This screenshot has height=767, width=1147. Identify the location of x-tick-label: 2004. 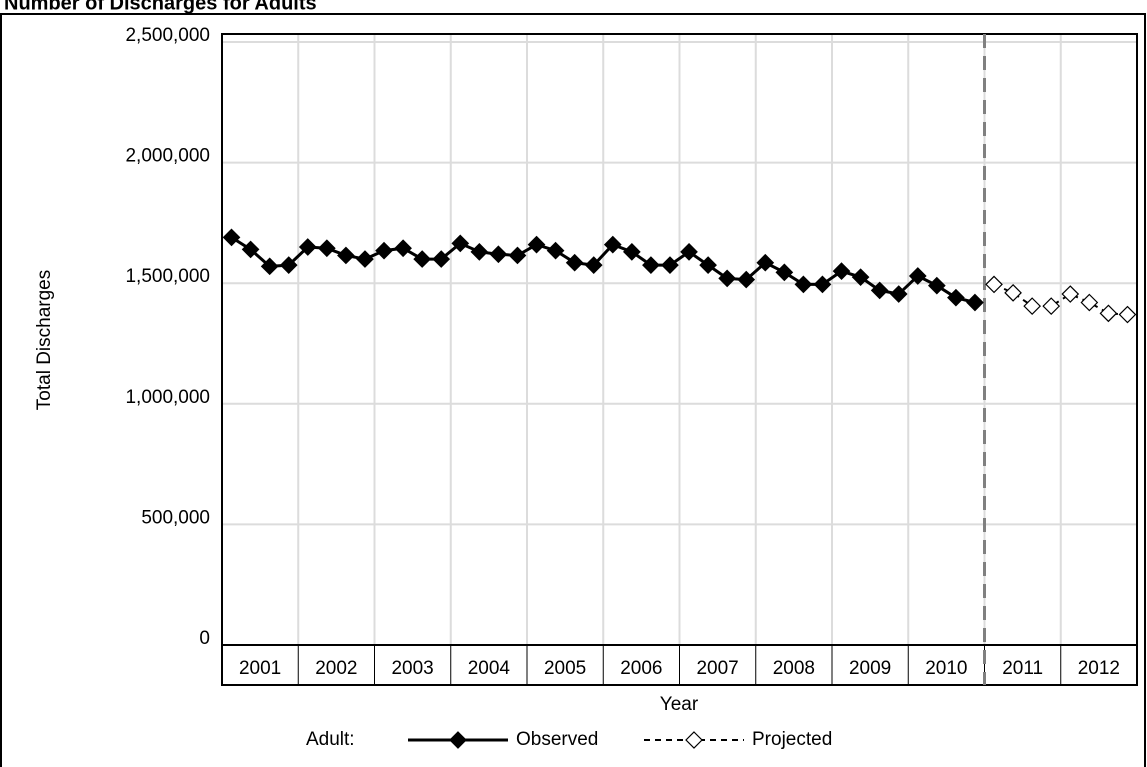
(489, 668).